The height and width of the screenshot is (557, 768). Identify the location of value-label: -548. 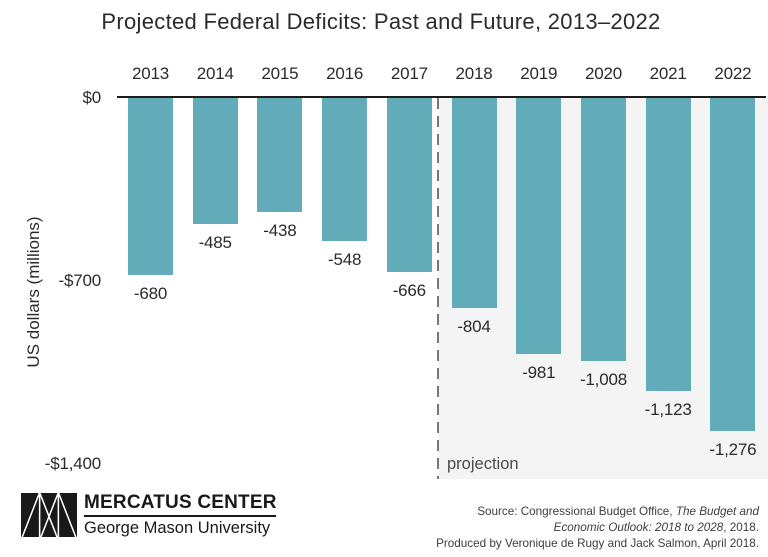
(345, 259).